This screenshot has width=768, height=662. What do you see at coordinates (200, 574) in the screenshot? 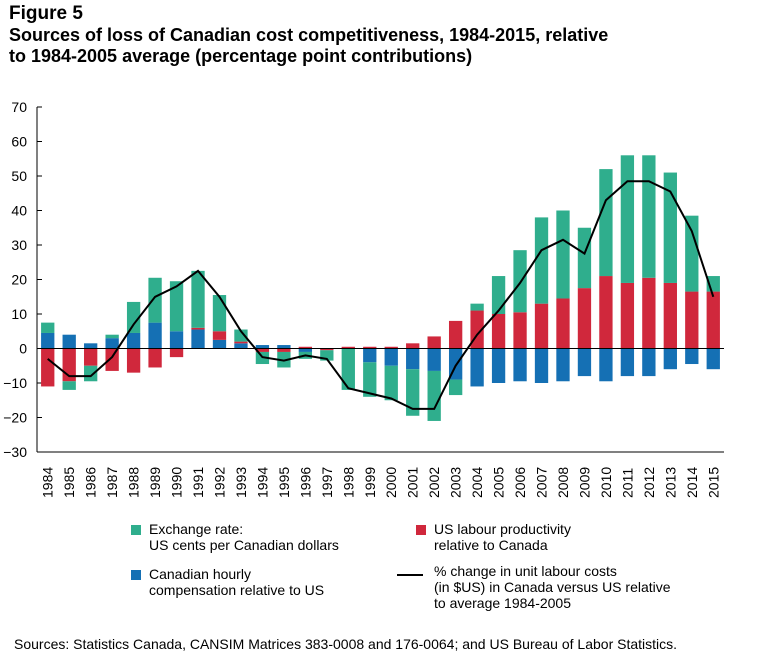
I see `legend-label-compensation-1: Canadian hourly` at bounding box center [200, 574].